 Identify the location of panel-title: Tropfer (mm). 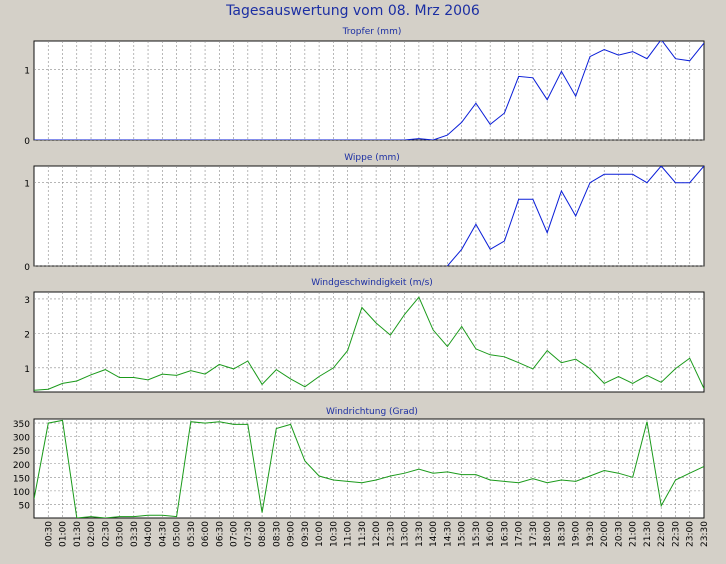
(372, 32).